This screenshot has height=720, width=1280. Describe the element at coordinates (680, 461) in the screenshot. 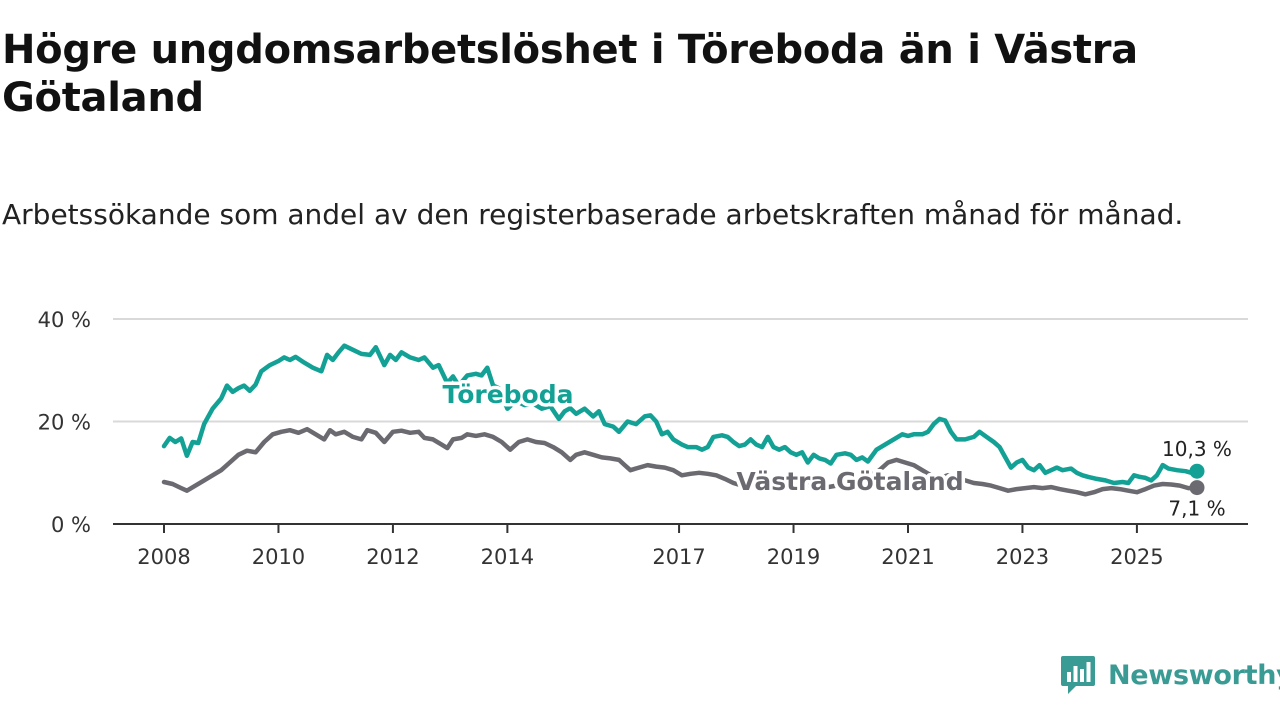

I see `series-line-vastra-gotaland` at that location.